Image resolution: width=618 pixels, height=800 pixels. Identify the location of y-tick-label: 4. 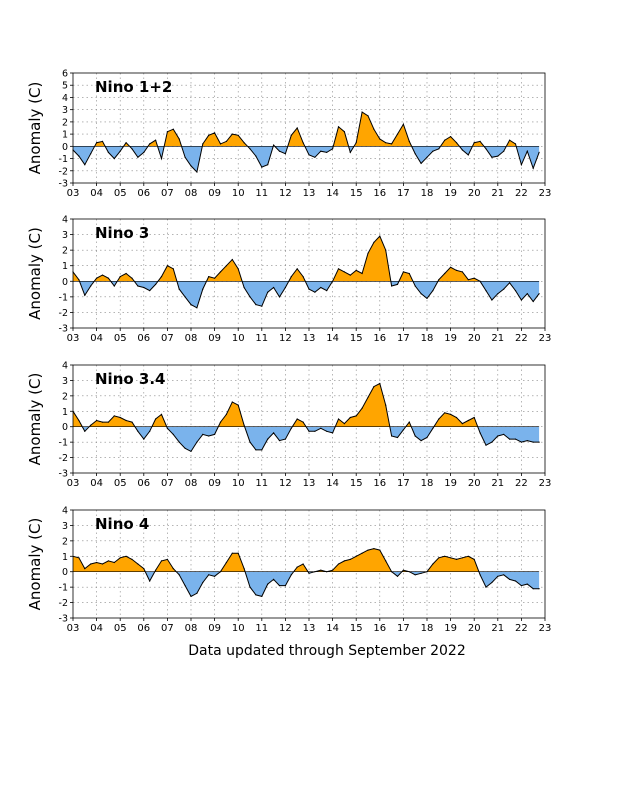
(65, 98).